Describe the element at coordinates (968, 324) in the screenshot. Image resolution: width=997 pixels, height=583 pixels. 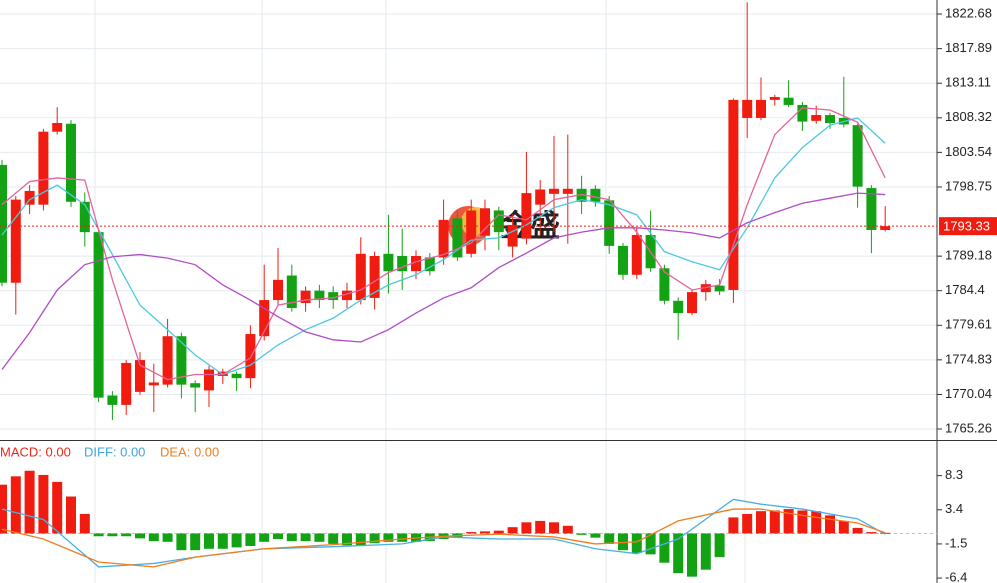
I see `y-tick-label: 1779.61` at that location.